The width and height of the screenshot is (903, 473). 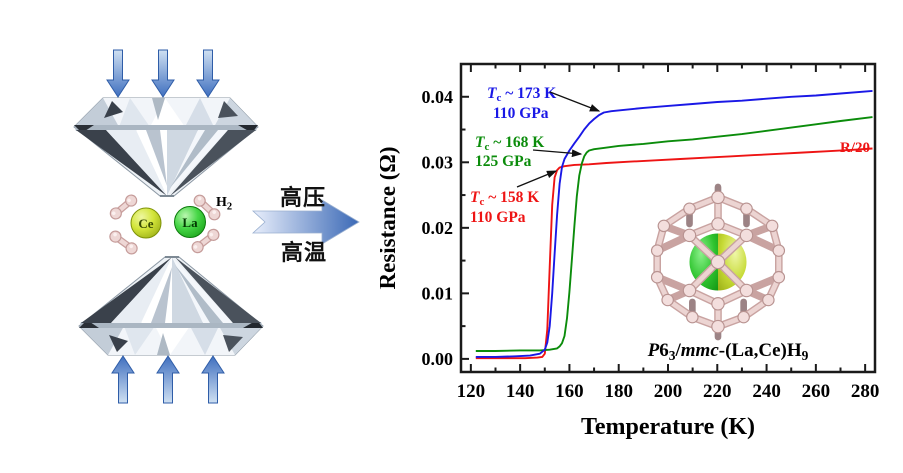 I want to click on x-tick-label: 220, so click(x=717, y=391).